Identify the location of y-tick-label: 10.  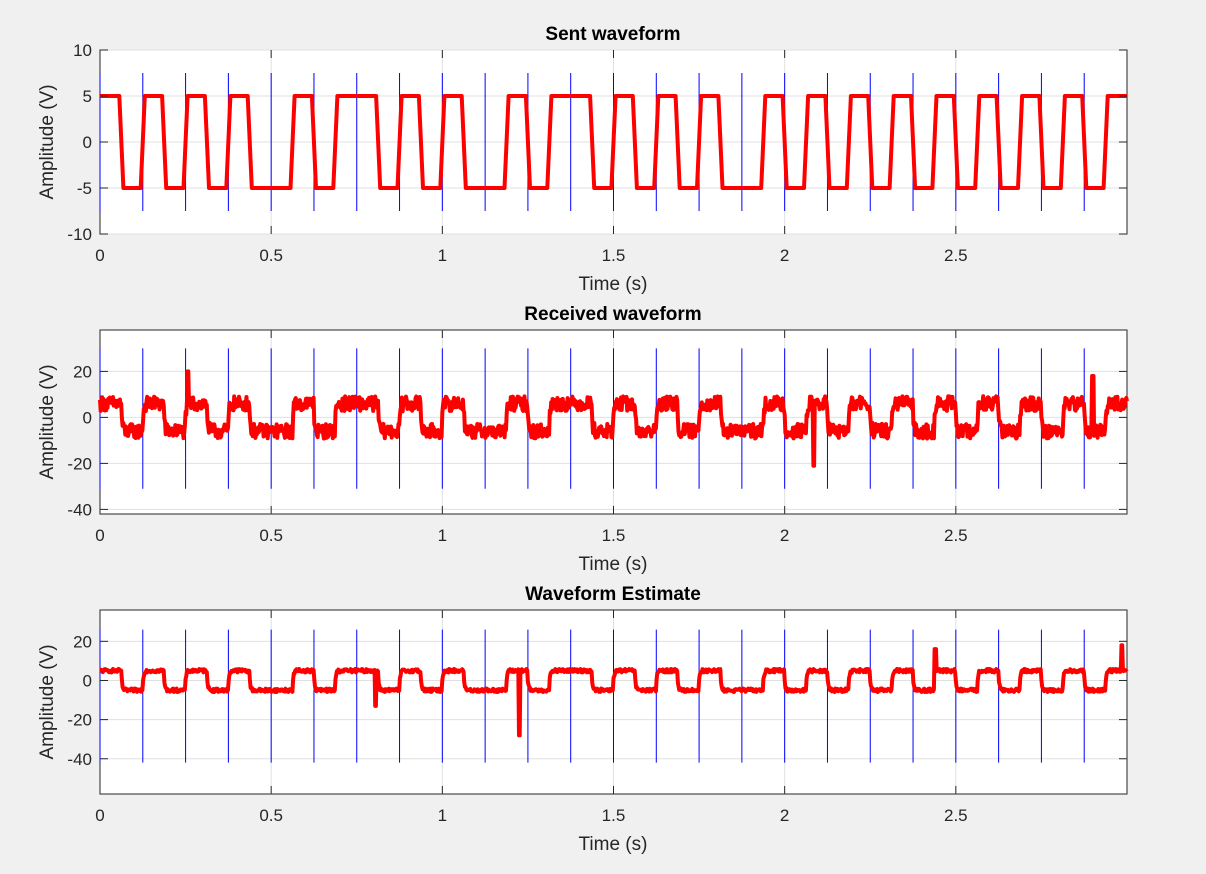
(82, 50).